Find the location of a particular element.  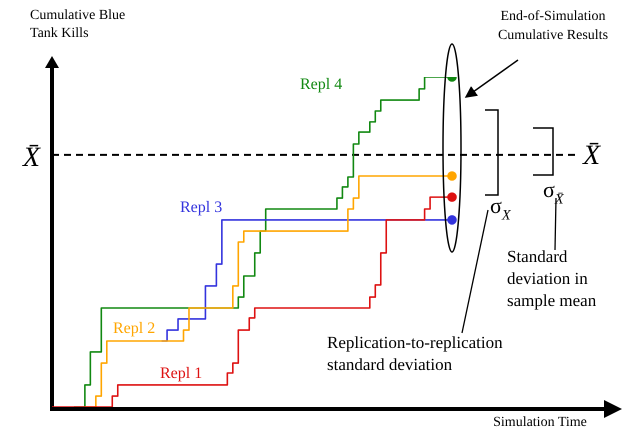

series-label: Repl 1 is located at coordinates (181, 373).